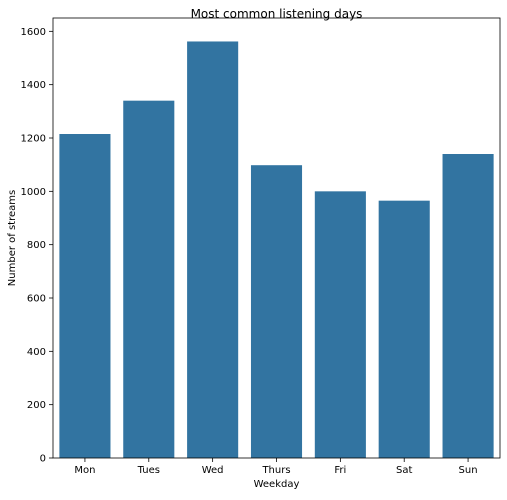  What do you see at coordinates (36, 405) in the screenshot?
I see `y-tick-label-200: 200` at bounding box center [36, 405].